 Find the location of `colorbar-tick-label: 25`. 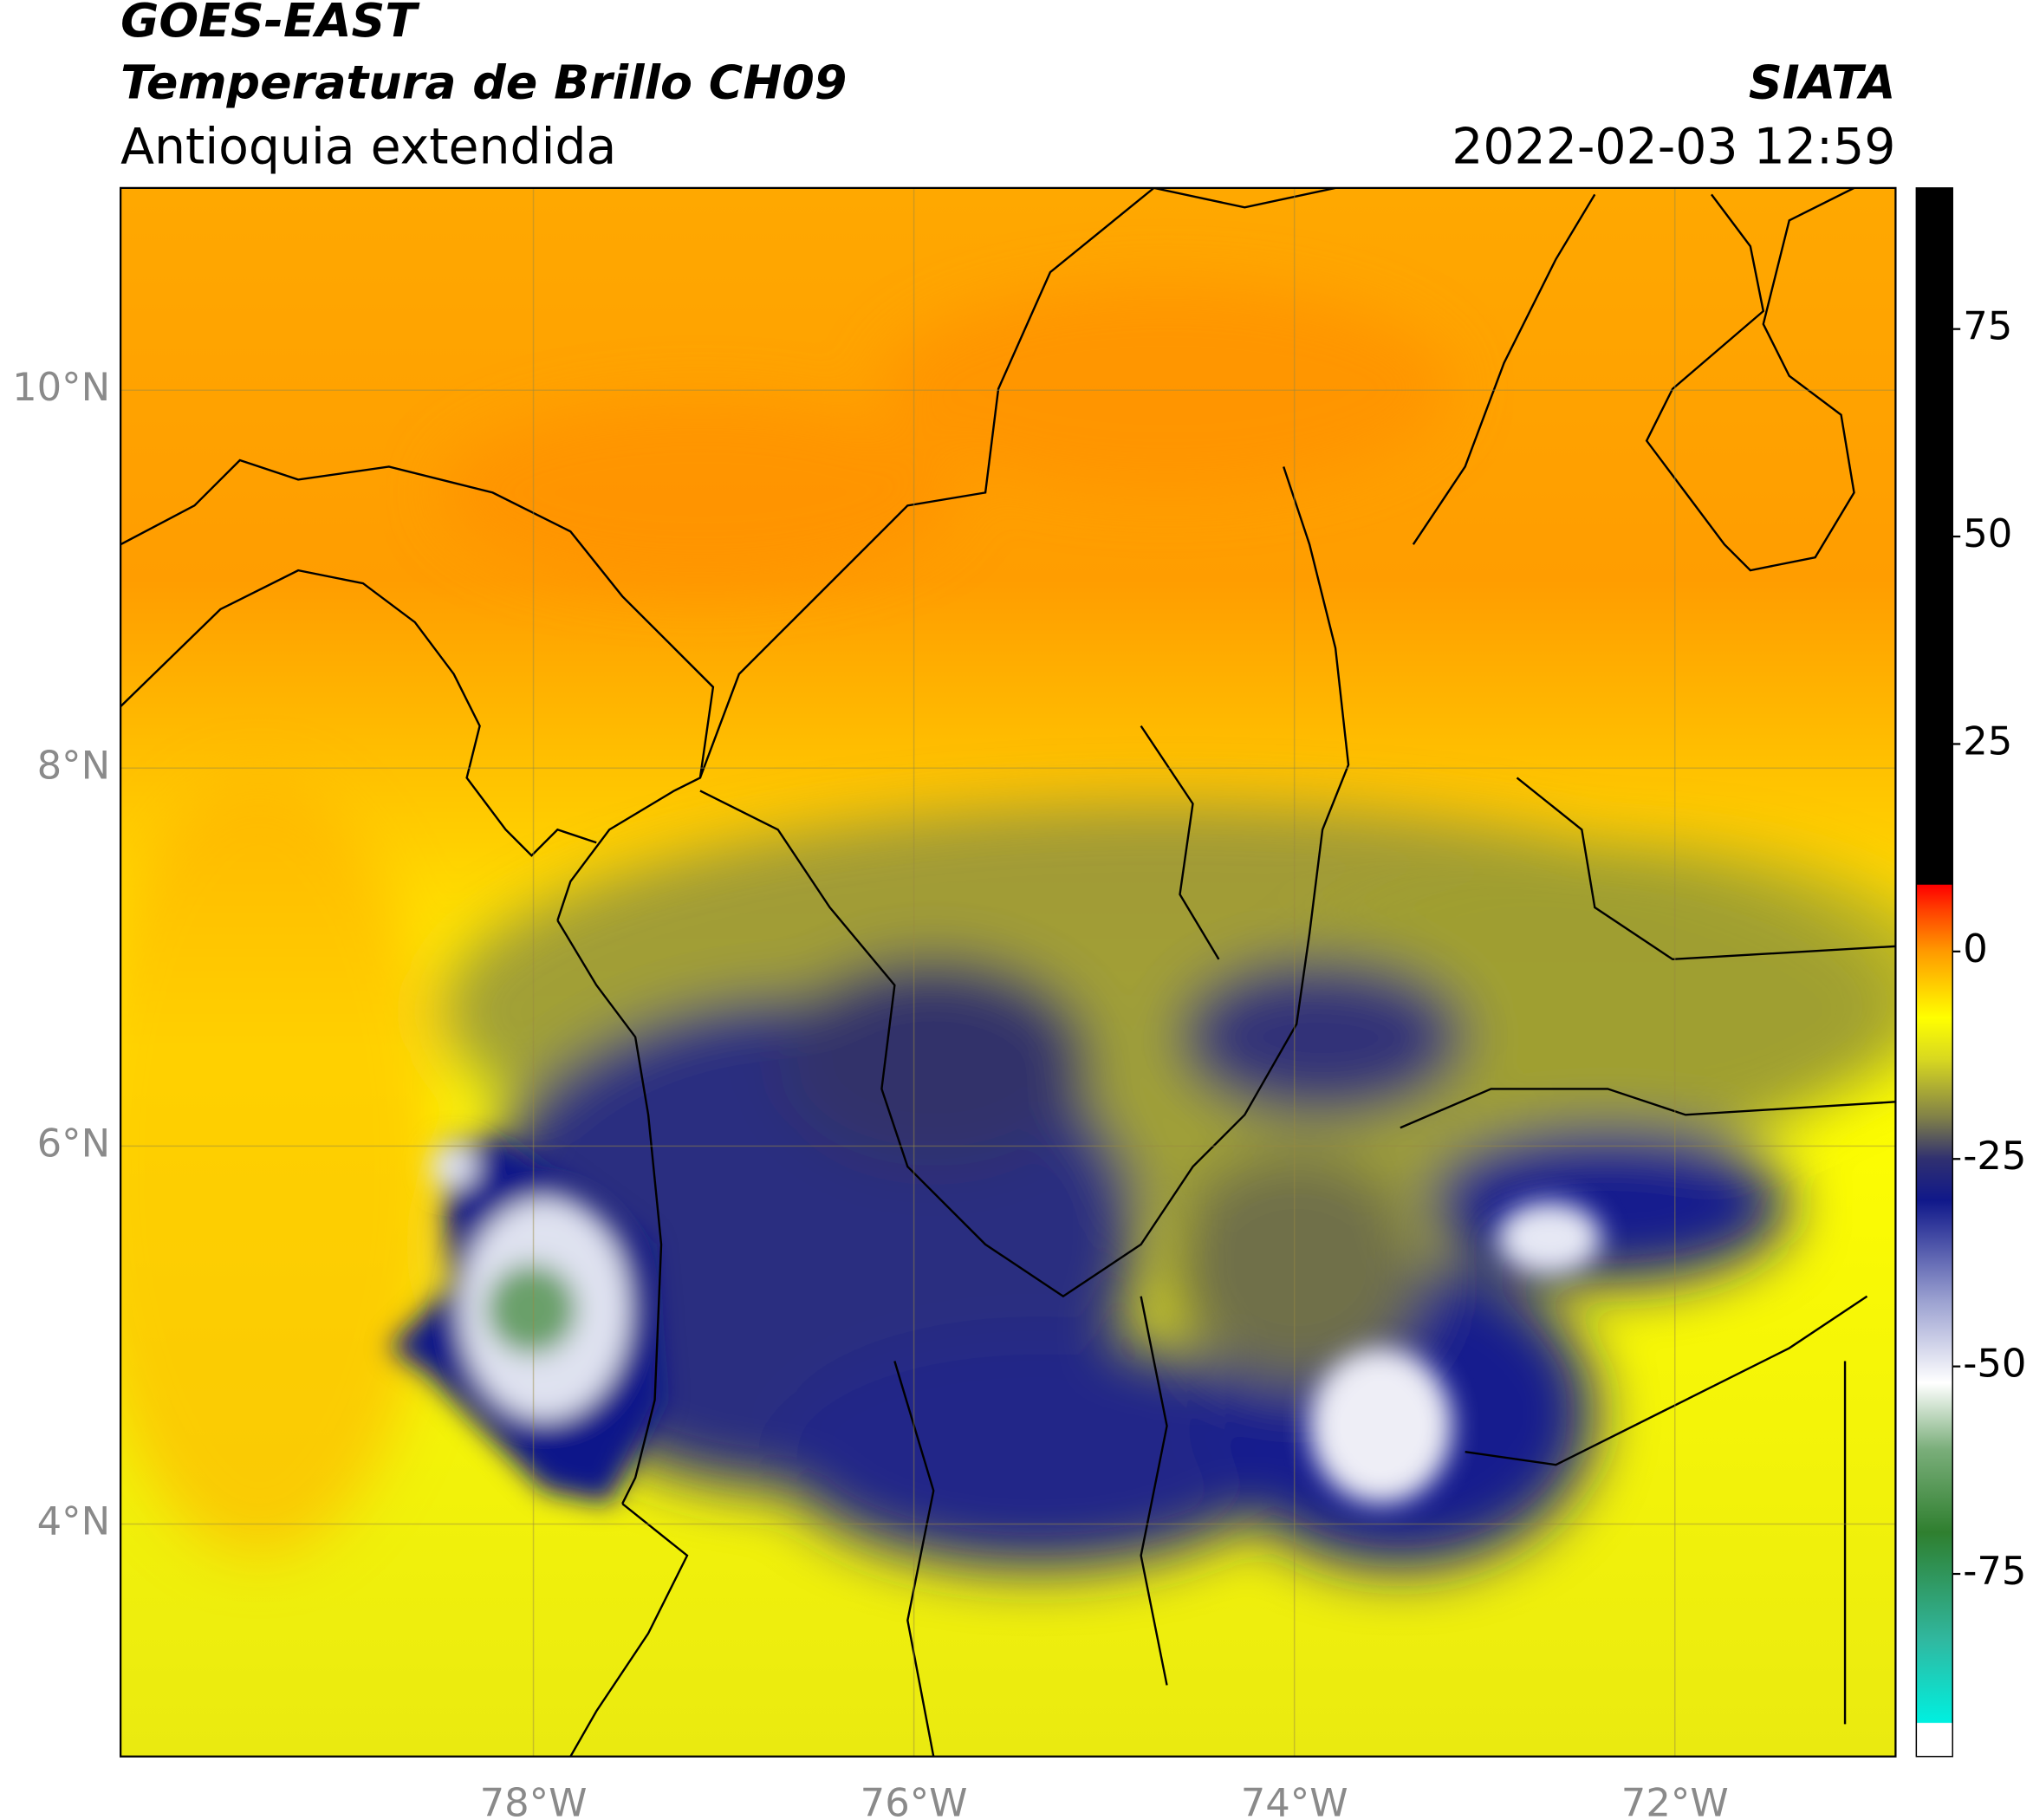

colorbar-tick-label: 25 is located at coordinates (1987, 741).